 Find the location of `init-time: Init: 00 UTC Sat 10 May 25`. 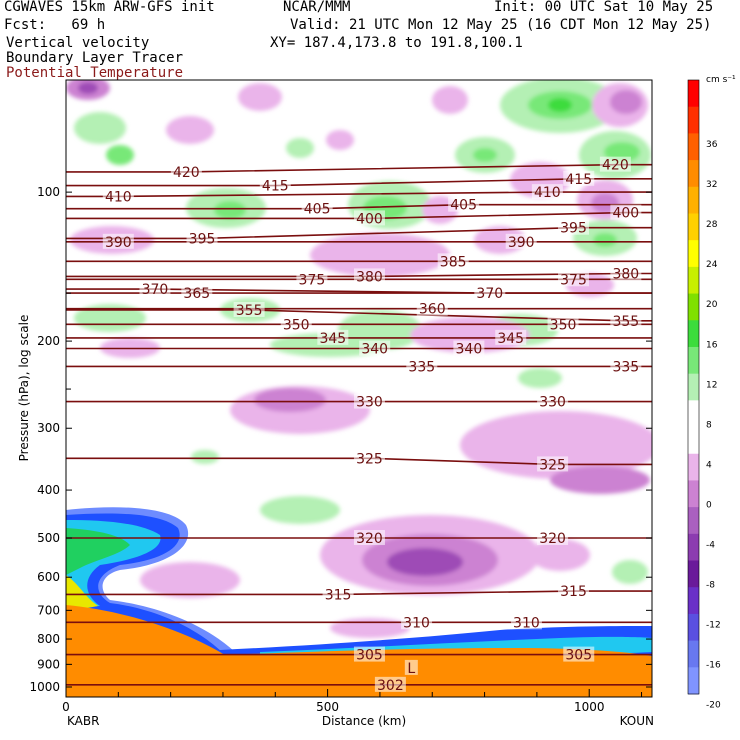

init-time: Init: 00 UTC Sat 10 May 25 is located at coordinates (604, 7).